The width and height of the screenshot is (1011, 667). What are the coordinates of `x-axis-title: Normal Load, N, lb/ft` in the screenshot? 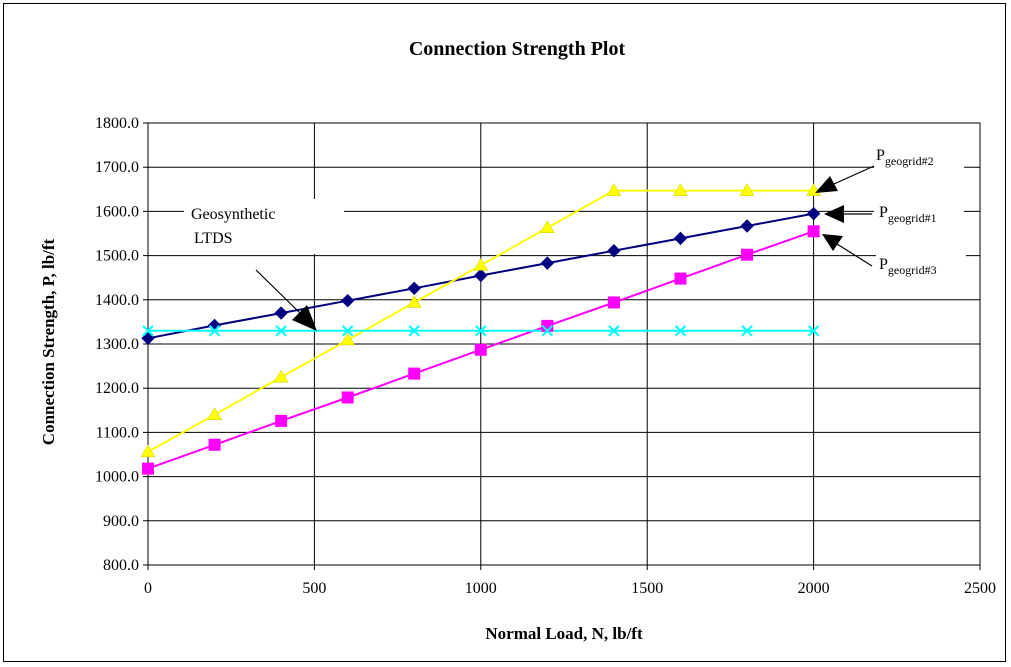 It's located at (564, 633).